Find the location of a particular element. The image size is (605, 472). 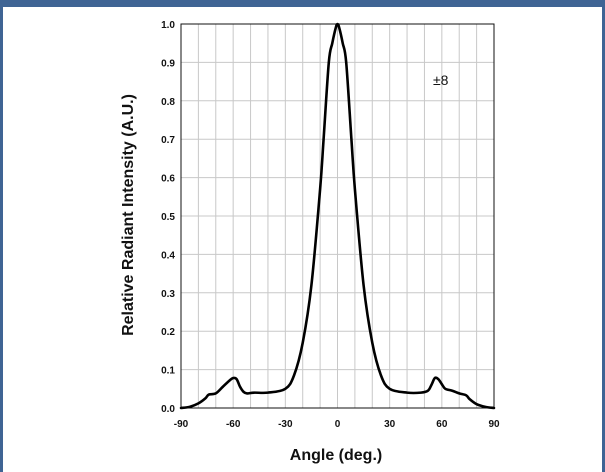

x-tick-label: -60 is located at coordinates (233, 424).